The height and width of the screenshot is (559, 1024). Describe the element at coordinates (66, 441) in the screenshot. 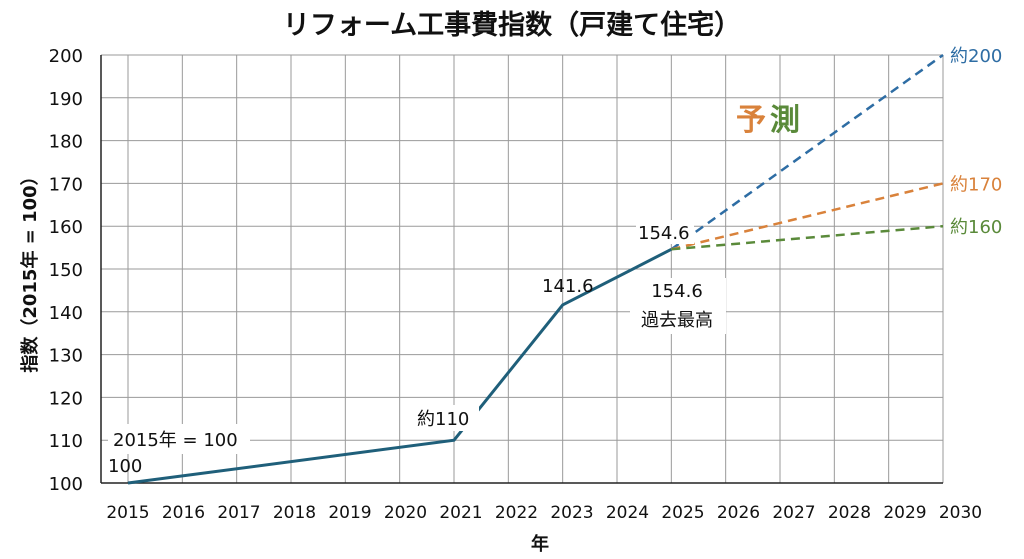

I see `y-tick-label: 110` at that location.